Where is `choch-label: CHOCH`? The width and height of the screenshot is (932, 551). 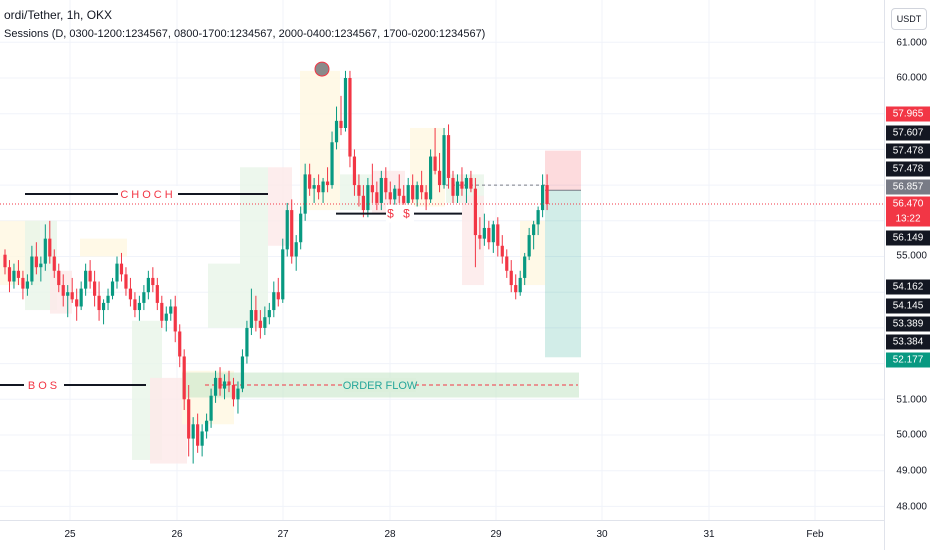
choch-label: CHOCH is located at coordinates (147, 195).